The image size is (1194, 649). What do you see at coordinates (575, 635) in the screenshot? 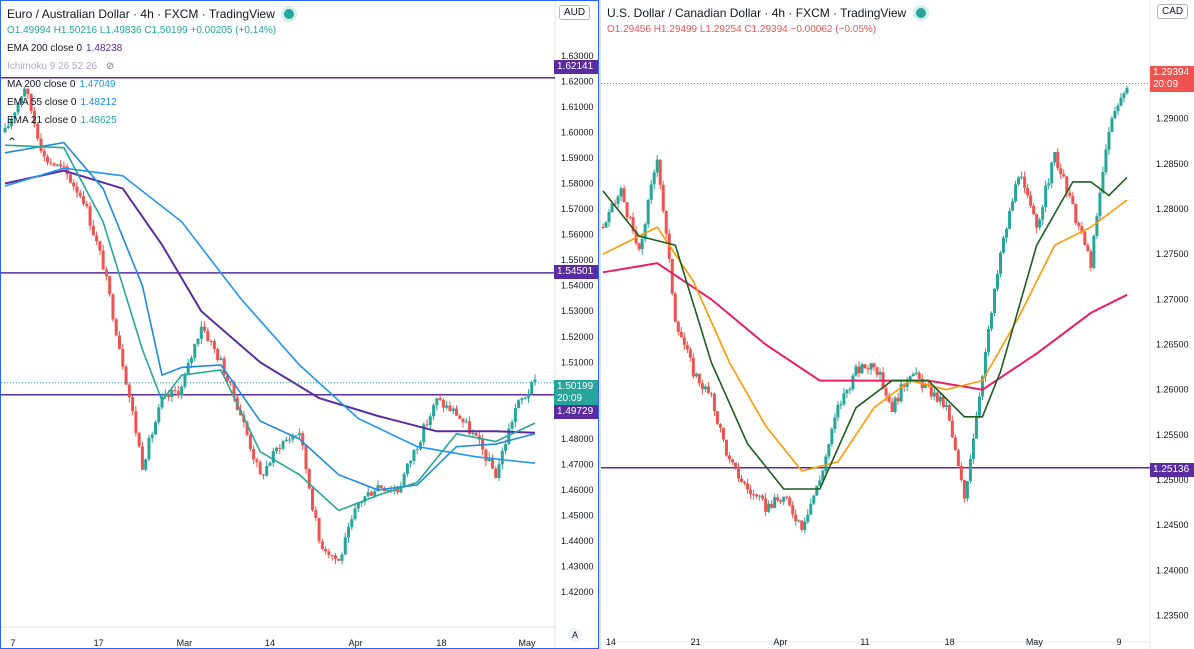
I see `auto-scale-button: A` at bounding box center [575, 635].